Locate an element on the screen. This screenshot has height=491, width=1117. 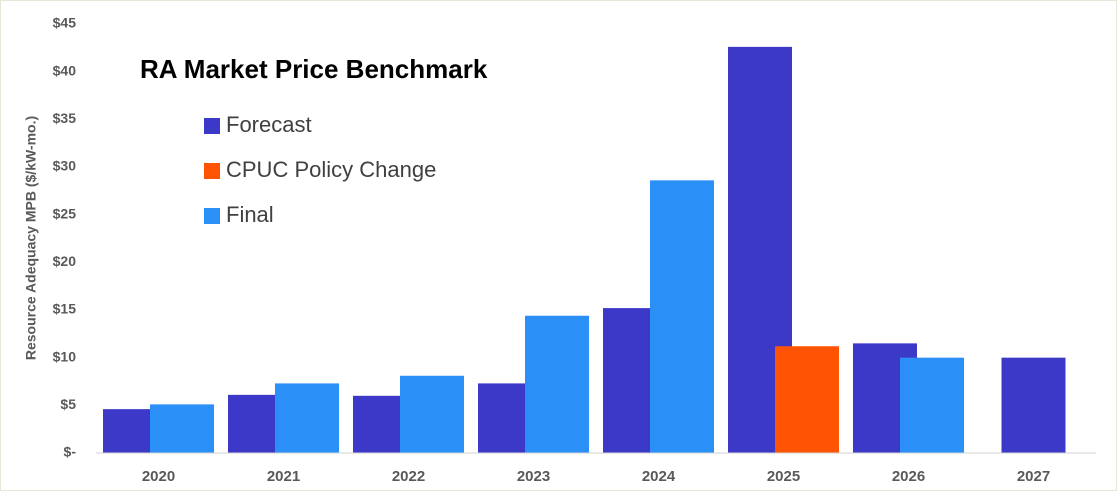
y-tick-label: $25 is located at coordinates (65, 213).